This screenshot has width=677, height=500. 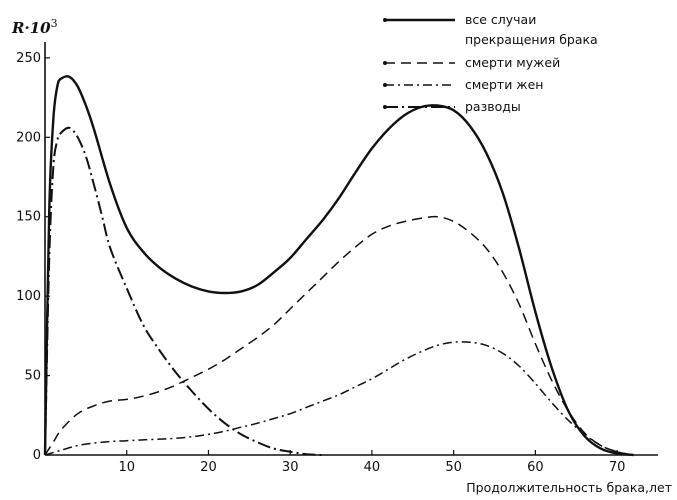 I want to click on y-axis-label-exponent: 3, so click(x=54, y=23).